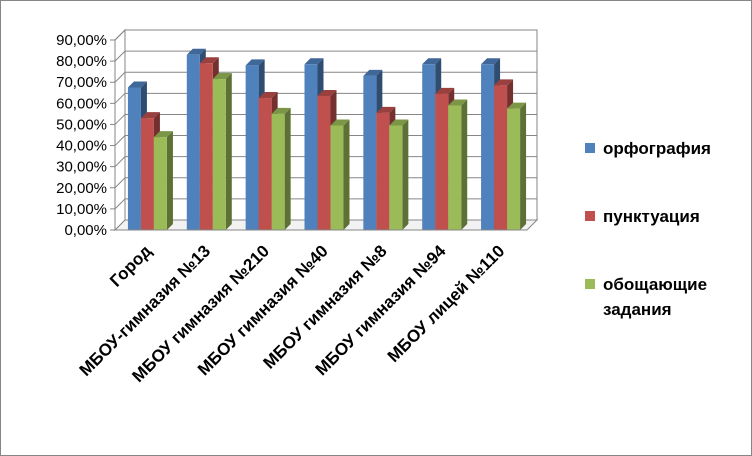 Image resolution: width=752 pixels, height=456 pixels. Describe the element at coordinates (81, 82) in the screenshot. I see `y-tick-label: 70,00%` at that location.